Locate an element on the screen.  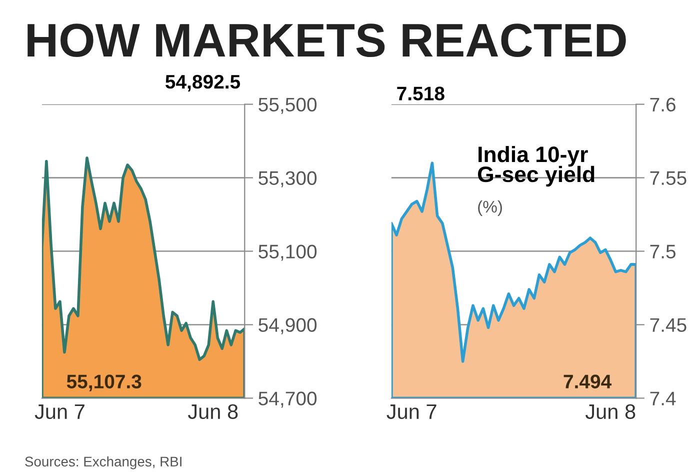
text: 7.518 is located at coordinates (420, 93).